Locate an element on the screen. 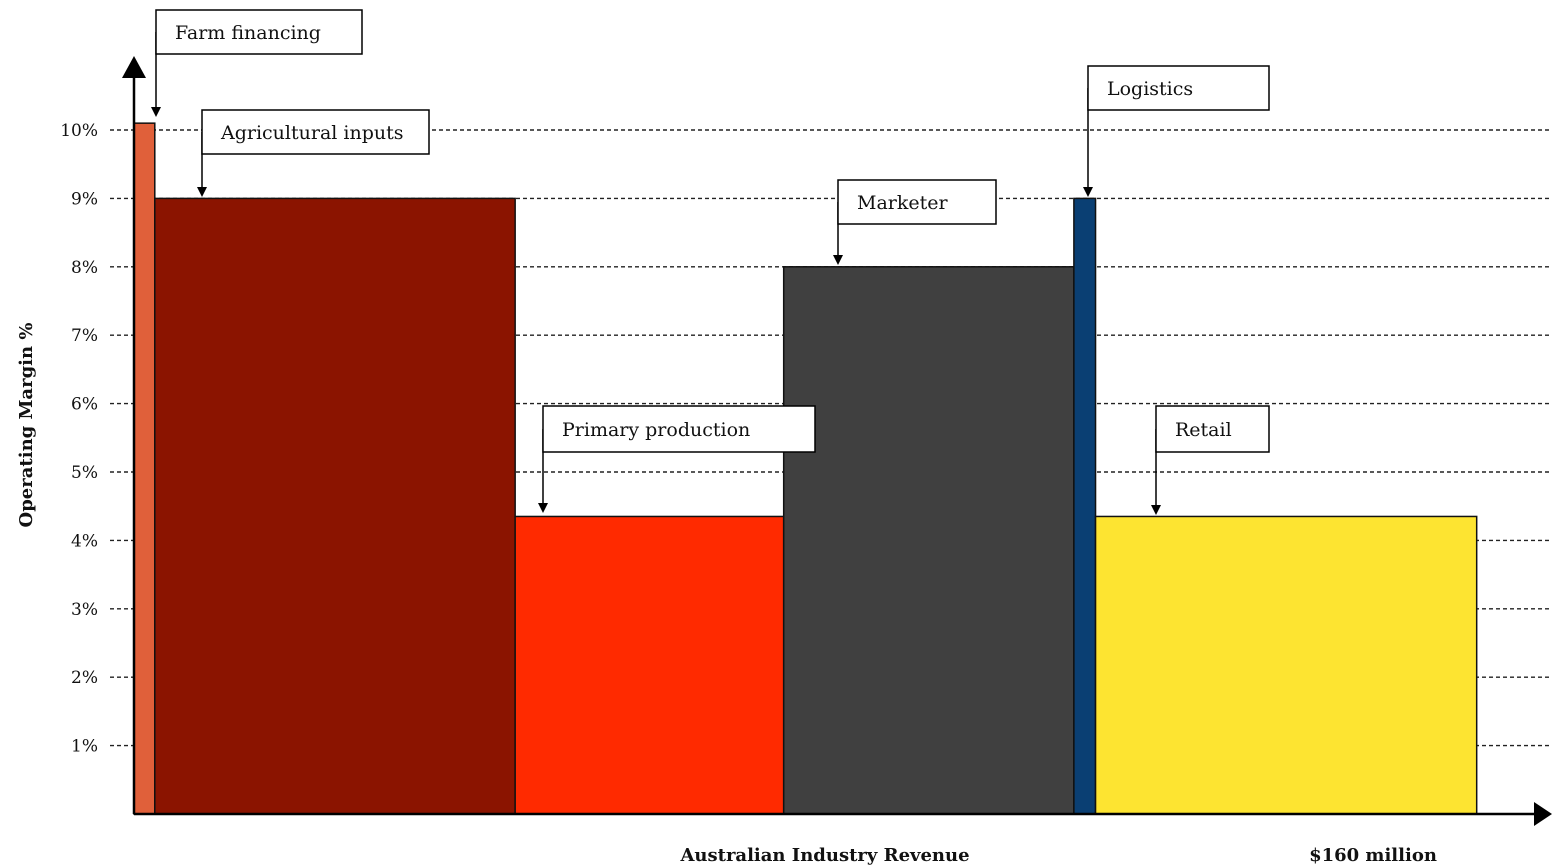  callout-label-farm-financing: Farm financing is located at coordinates (248, 33).